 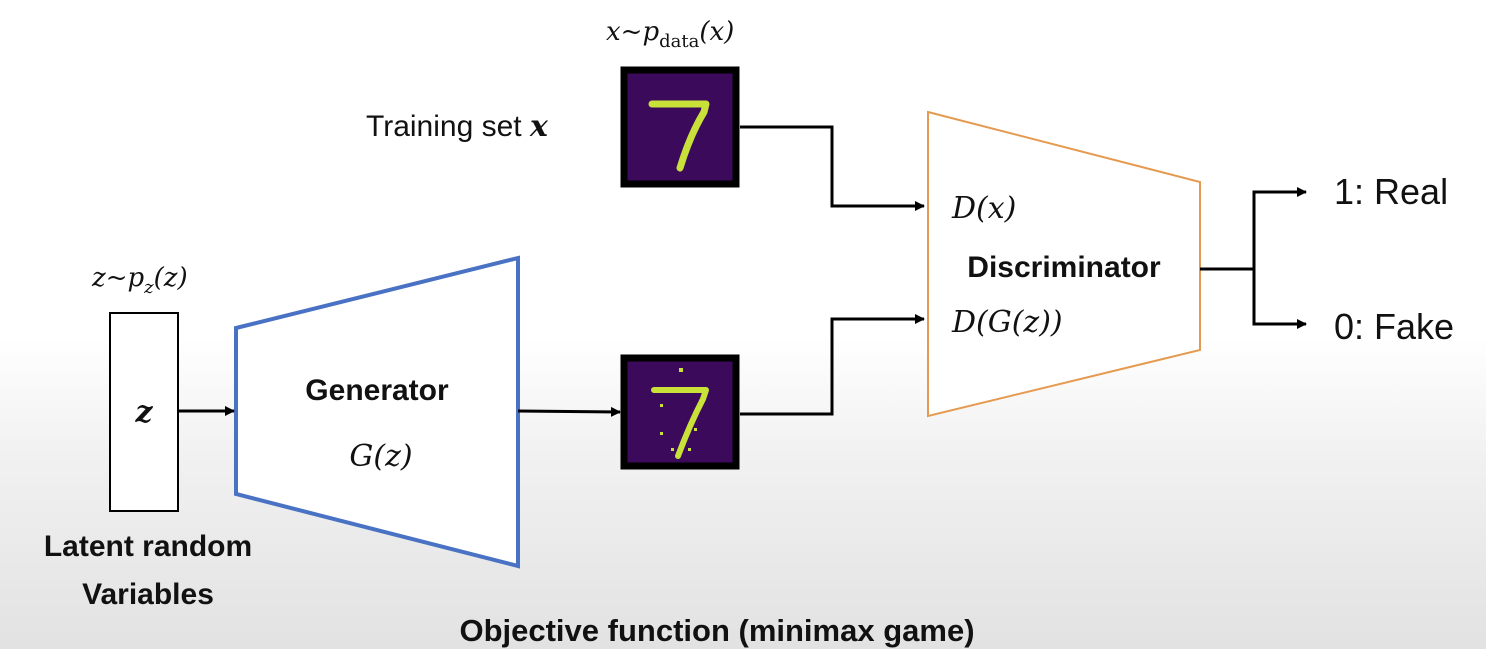 What do you see at coordinates (380, 456) in the screenshot?
I see `generator-formula: G(z)` at bounding box center [380, 456].